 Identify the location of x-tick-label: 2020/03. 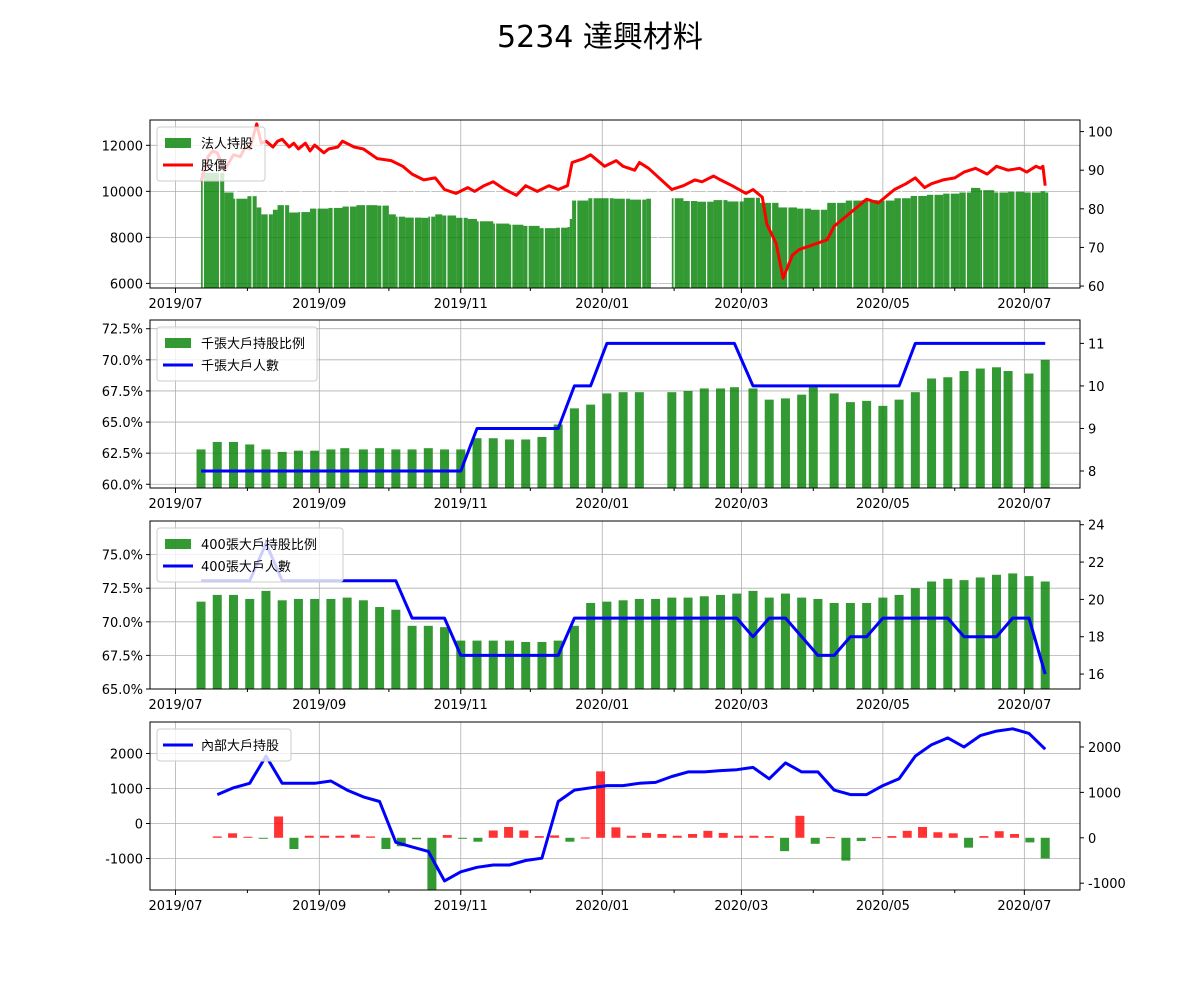
(741, 504).